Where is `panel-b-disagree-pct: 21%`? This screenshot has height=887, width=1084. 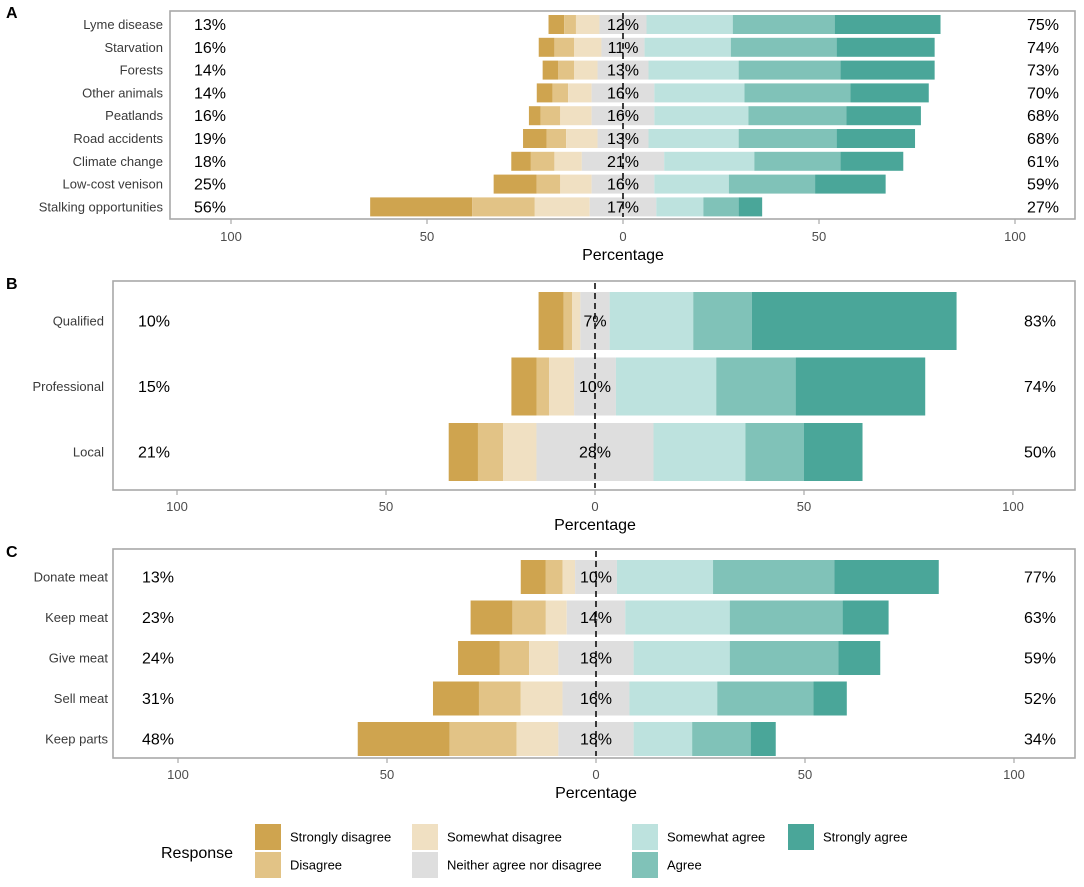 panel-b-disagree-pct: 21% is located at coordinates (154, 453).